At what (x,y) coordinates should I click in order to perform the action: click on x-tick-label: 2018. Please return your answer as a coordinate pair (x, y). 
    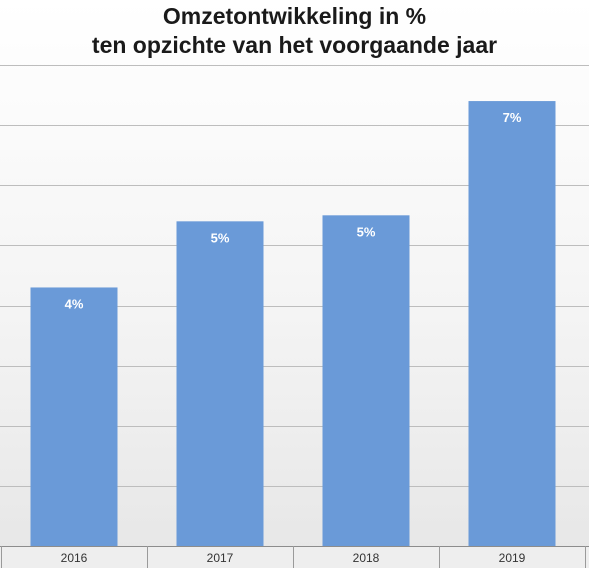
    Looking at the image, I should click on (366, 558).